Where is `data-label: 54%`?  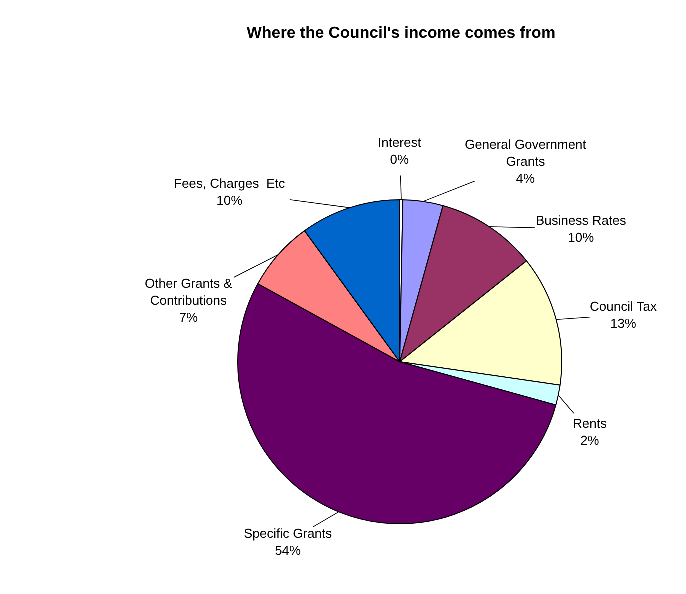
data-label: 54% is located at coordinates (288, 550).